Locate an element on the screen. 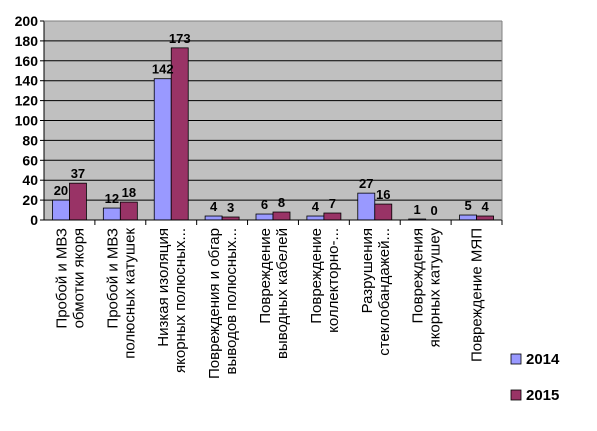 The height and width of the screenshot is (431, 597). y-tick-label: 120 is located at coordinates (27, 101).